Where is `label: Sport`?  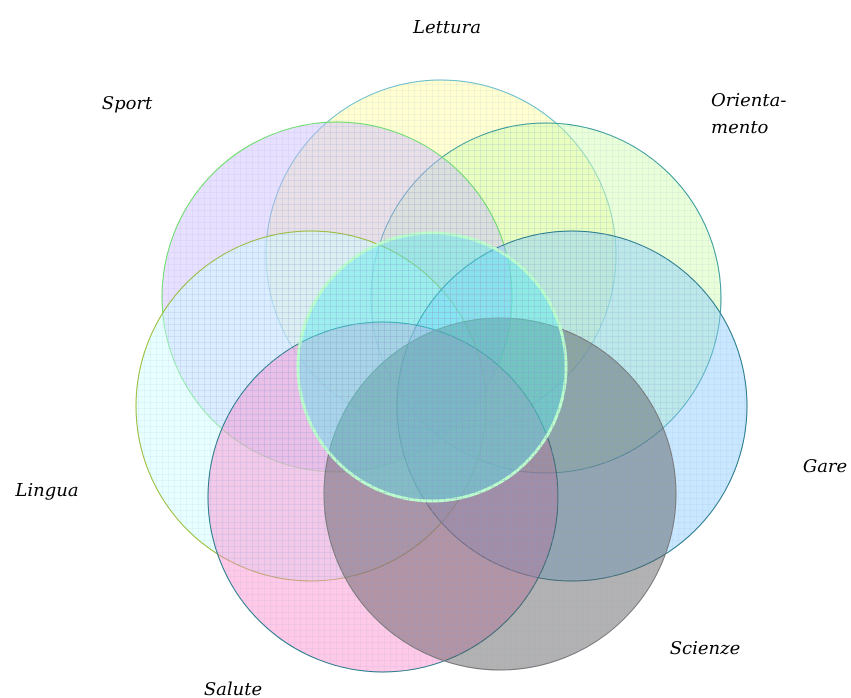
label: Sport is located at coordinates (127, 103).